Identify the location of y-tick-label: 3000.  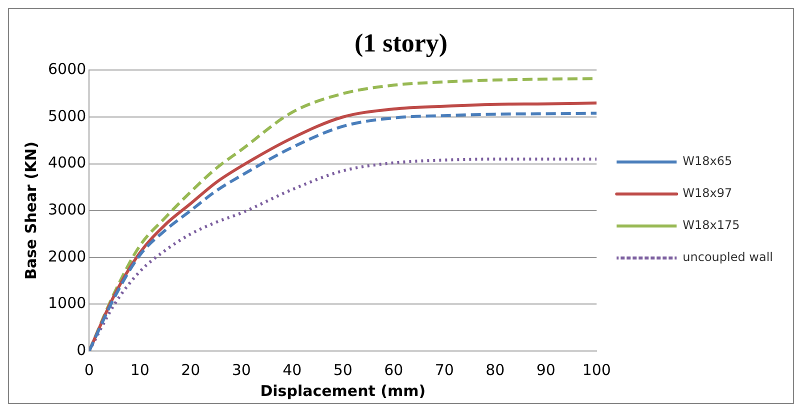
(67, 209).